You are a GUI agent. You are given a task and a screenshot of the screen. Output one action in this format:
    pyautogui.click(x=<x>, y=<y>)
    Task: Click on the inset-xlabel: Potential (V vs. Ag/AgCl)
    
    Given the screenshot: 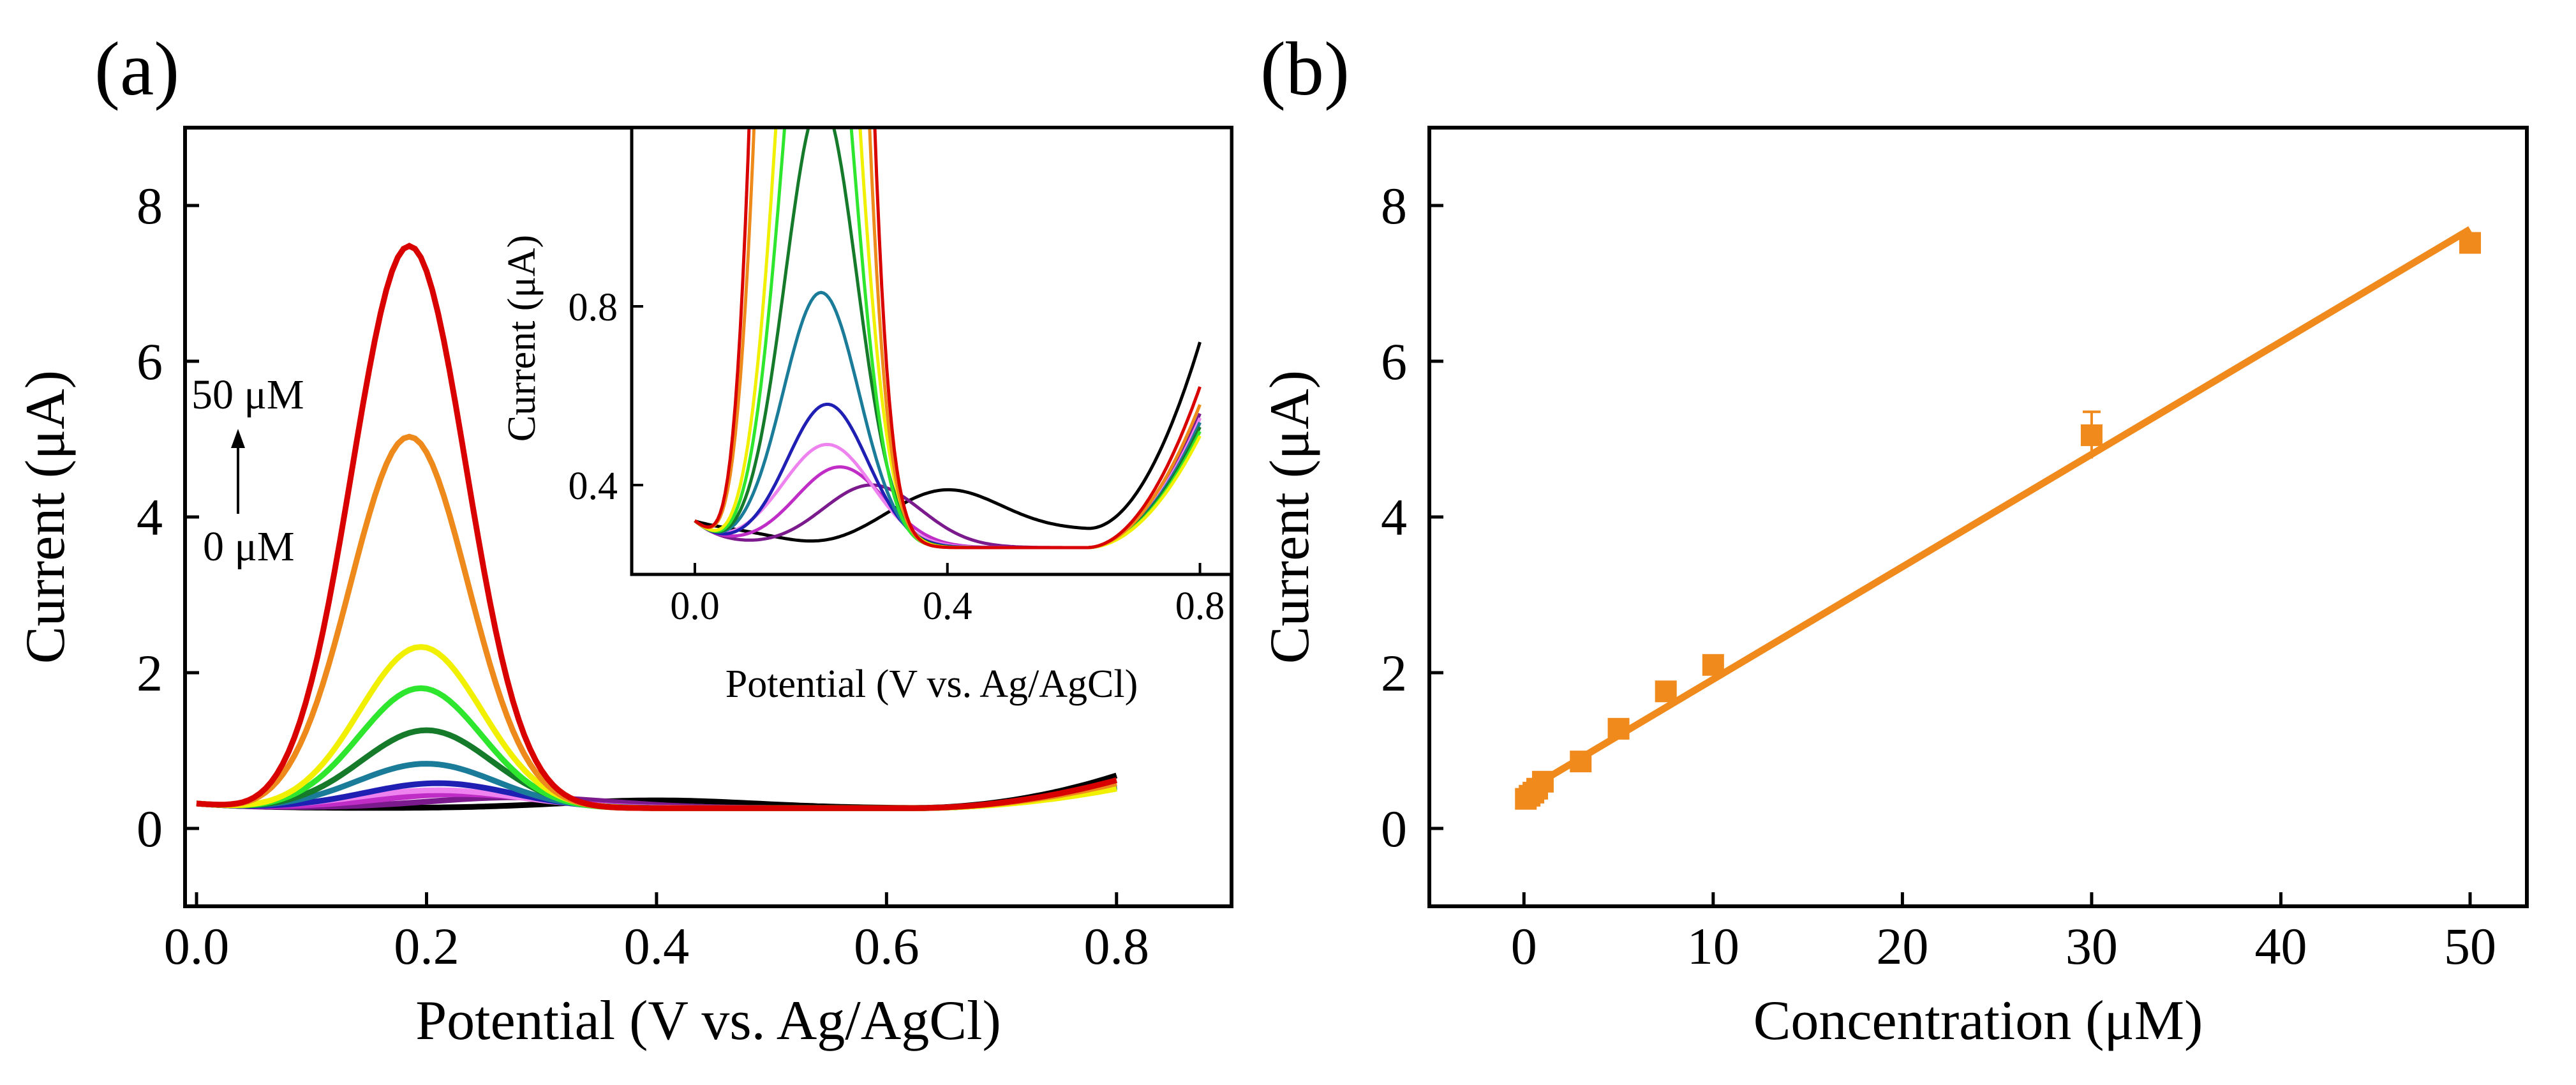 What is the action you would take?
    pyautogui.click(x=932, y=684)
    